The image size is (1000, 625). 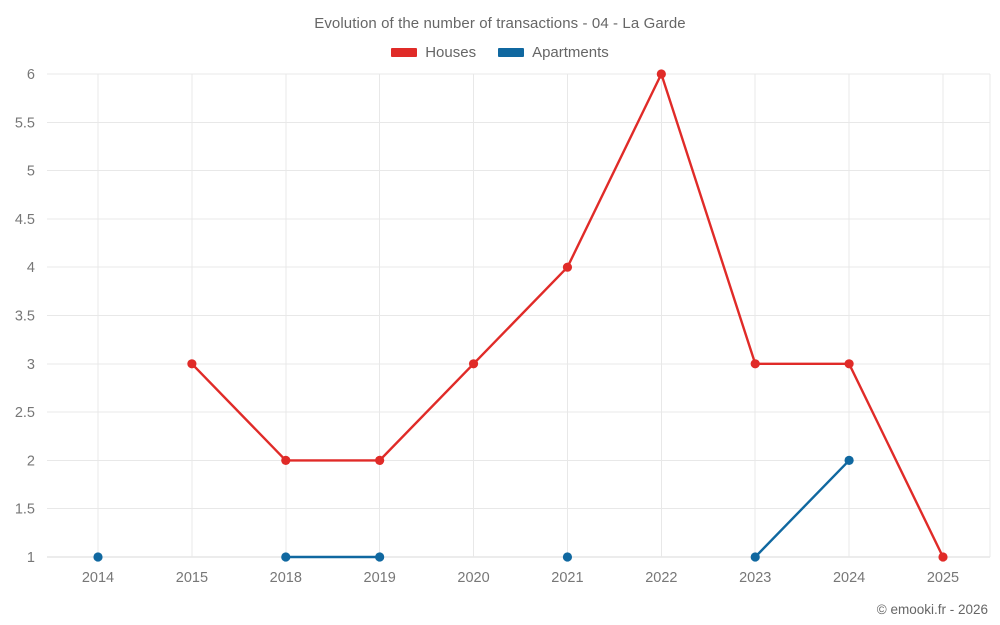 What do you see at coordinates (31, 365) in the screenshot?
I see `y-axis-tick-label: 3` at bounding box center [31, 365].